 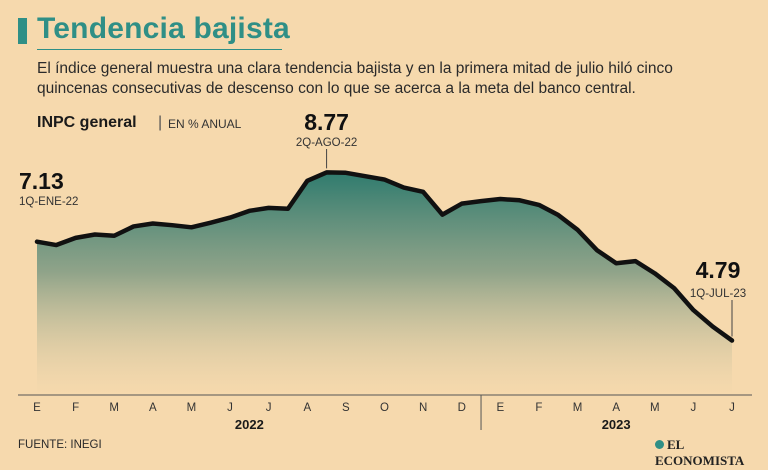 What do you see at coordinates (22, 31) in the screenshot?
I see `title-accent-bar` at bounding box center [22, 31].